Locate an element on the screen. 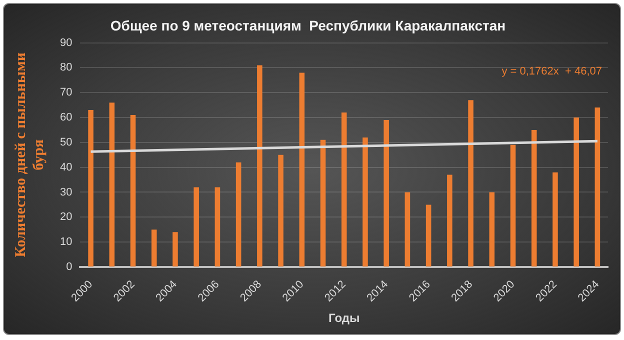 The width and height of the screenshot is (624, 340). chart-title: Общее по 9 метеостанциям Республики Каракалпакстан is located at coordinates (308, 25).